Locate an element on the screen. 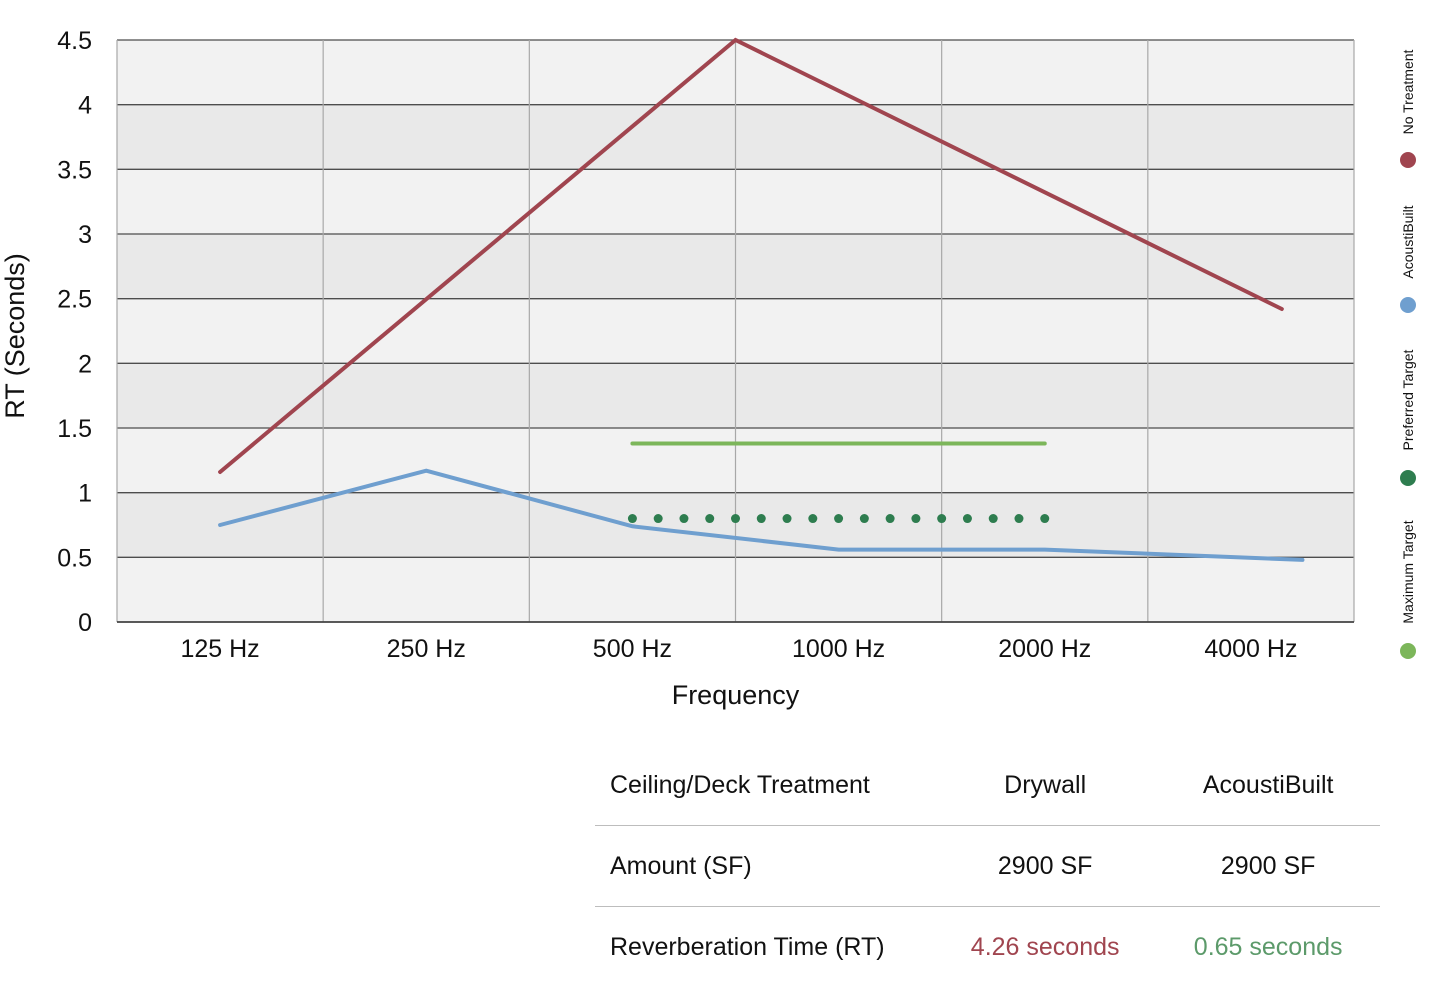 The image size is (1429, 987). x-tick-label: 250 Hz is located at coordinates (426, 649).